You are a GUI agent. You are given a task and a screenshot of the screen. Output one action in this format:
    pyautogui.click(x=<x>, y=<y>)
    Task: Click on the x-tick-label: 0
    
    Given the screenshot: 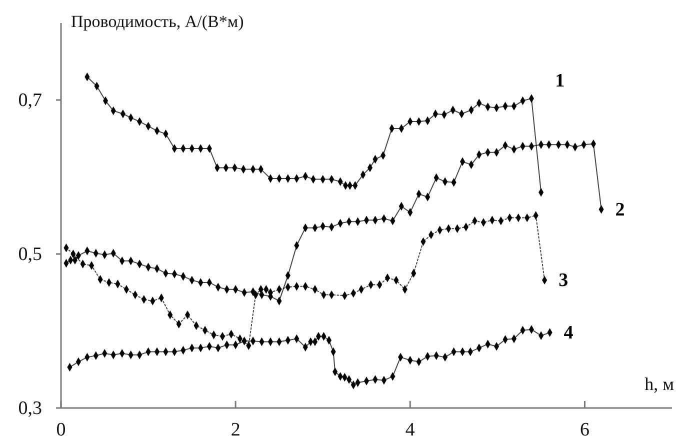 What is the action you would take?
    pyautogui.click(x=61, y=429)
    